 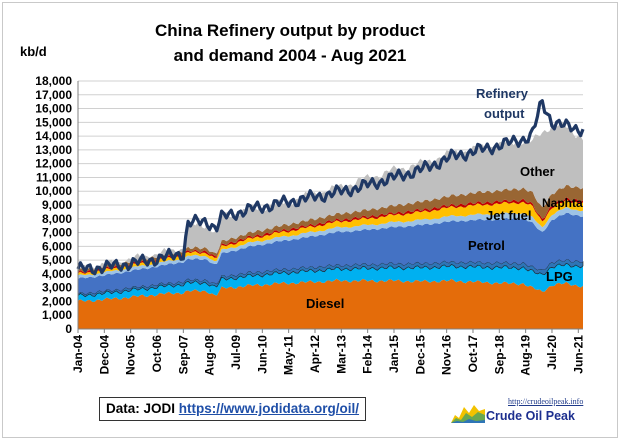 I want to click on y-tick-label: 5,000, so click(x=57, y=260).